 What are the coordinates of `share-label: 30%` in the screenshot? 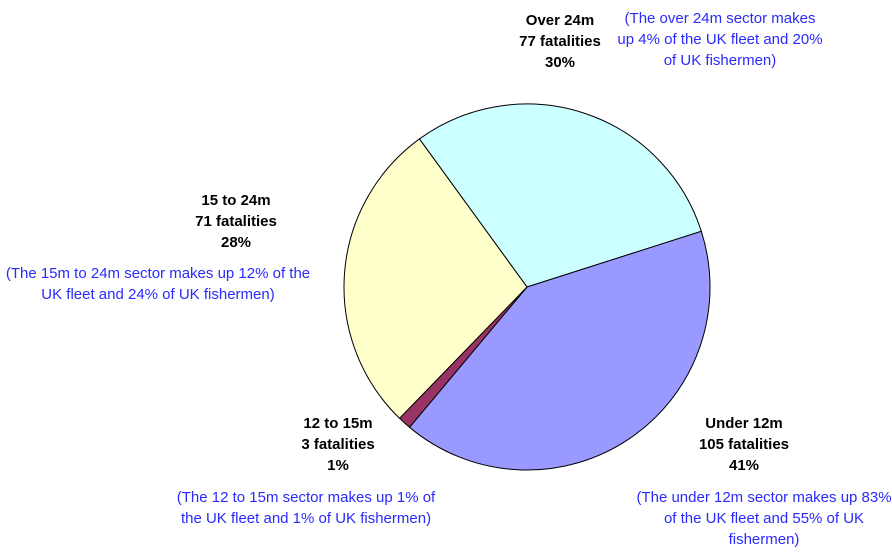 It's located at (560, 62).